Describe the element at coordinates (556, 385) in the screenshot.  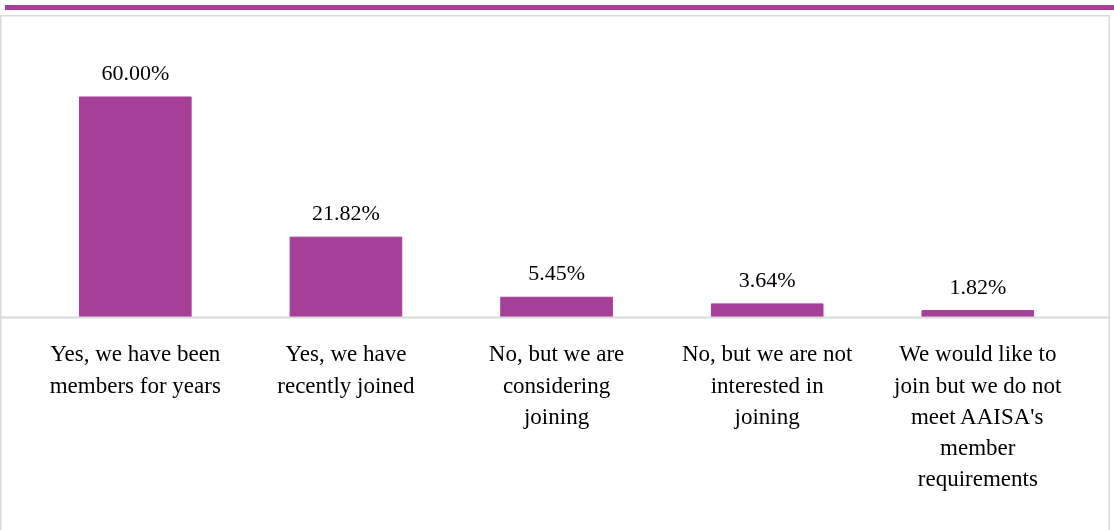
I see `x-tick-label: No, but we are considering joining` at that location.